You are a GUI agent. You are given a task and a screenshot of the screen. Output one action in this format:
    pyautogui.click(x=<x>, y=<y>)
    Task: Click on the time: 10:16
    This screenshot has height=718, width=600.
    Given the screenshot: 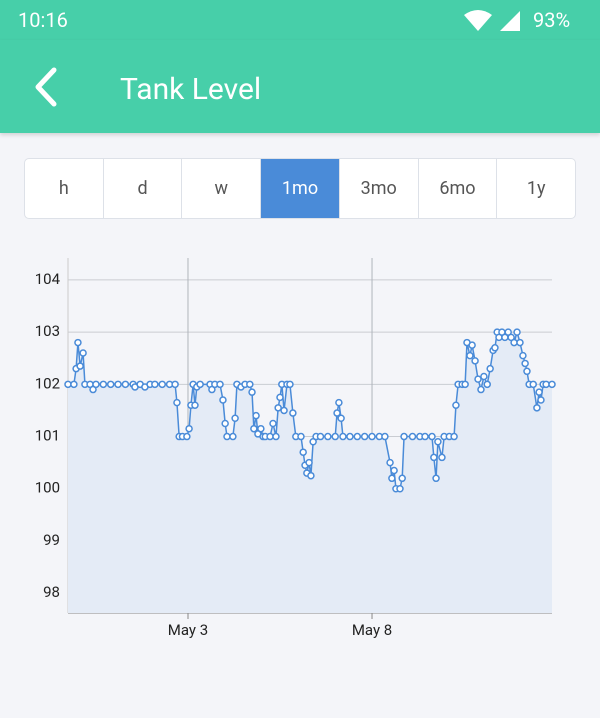 What is the action you would take?
    pyautogui.click(x=43, y=20)
    